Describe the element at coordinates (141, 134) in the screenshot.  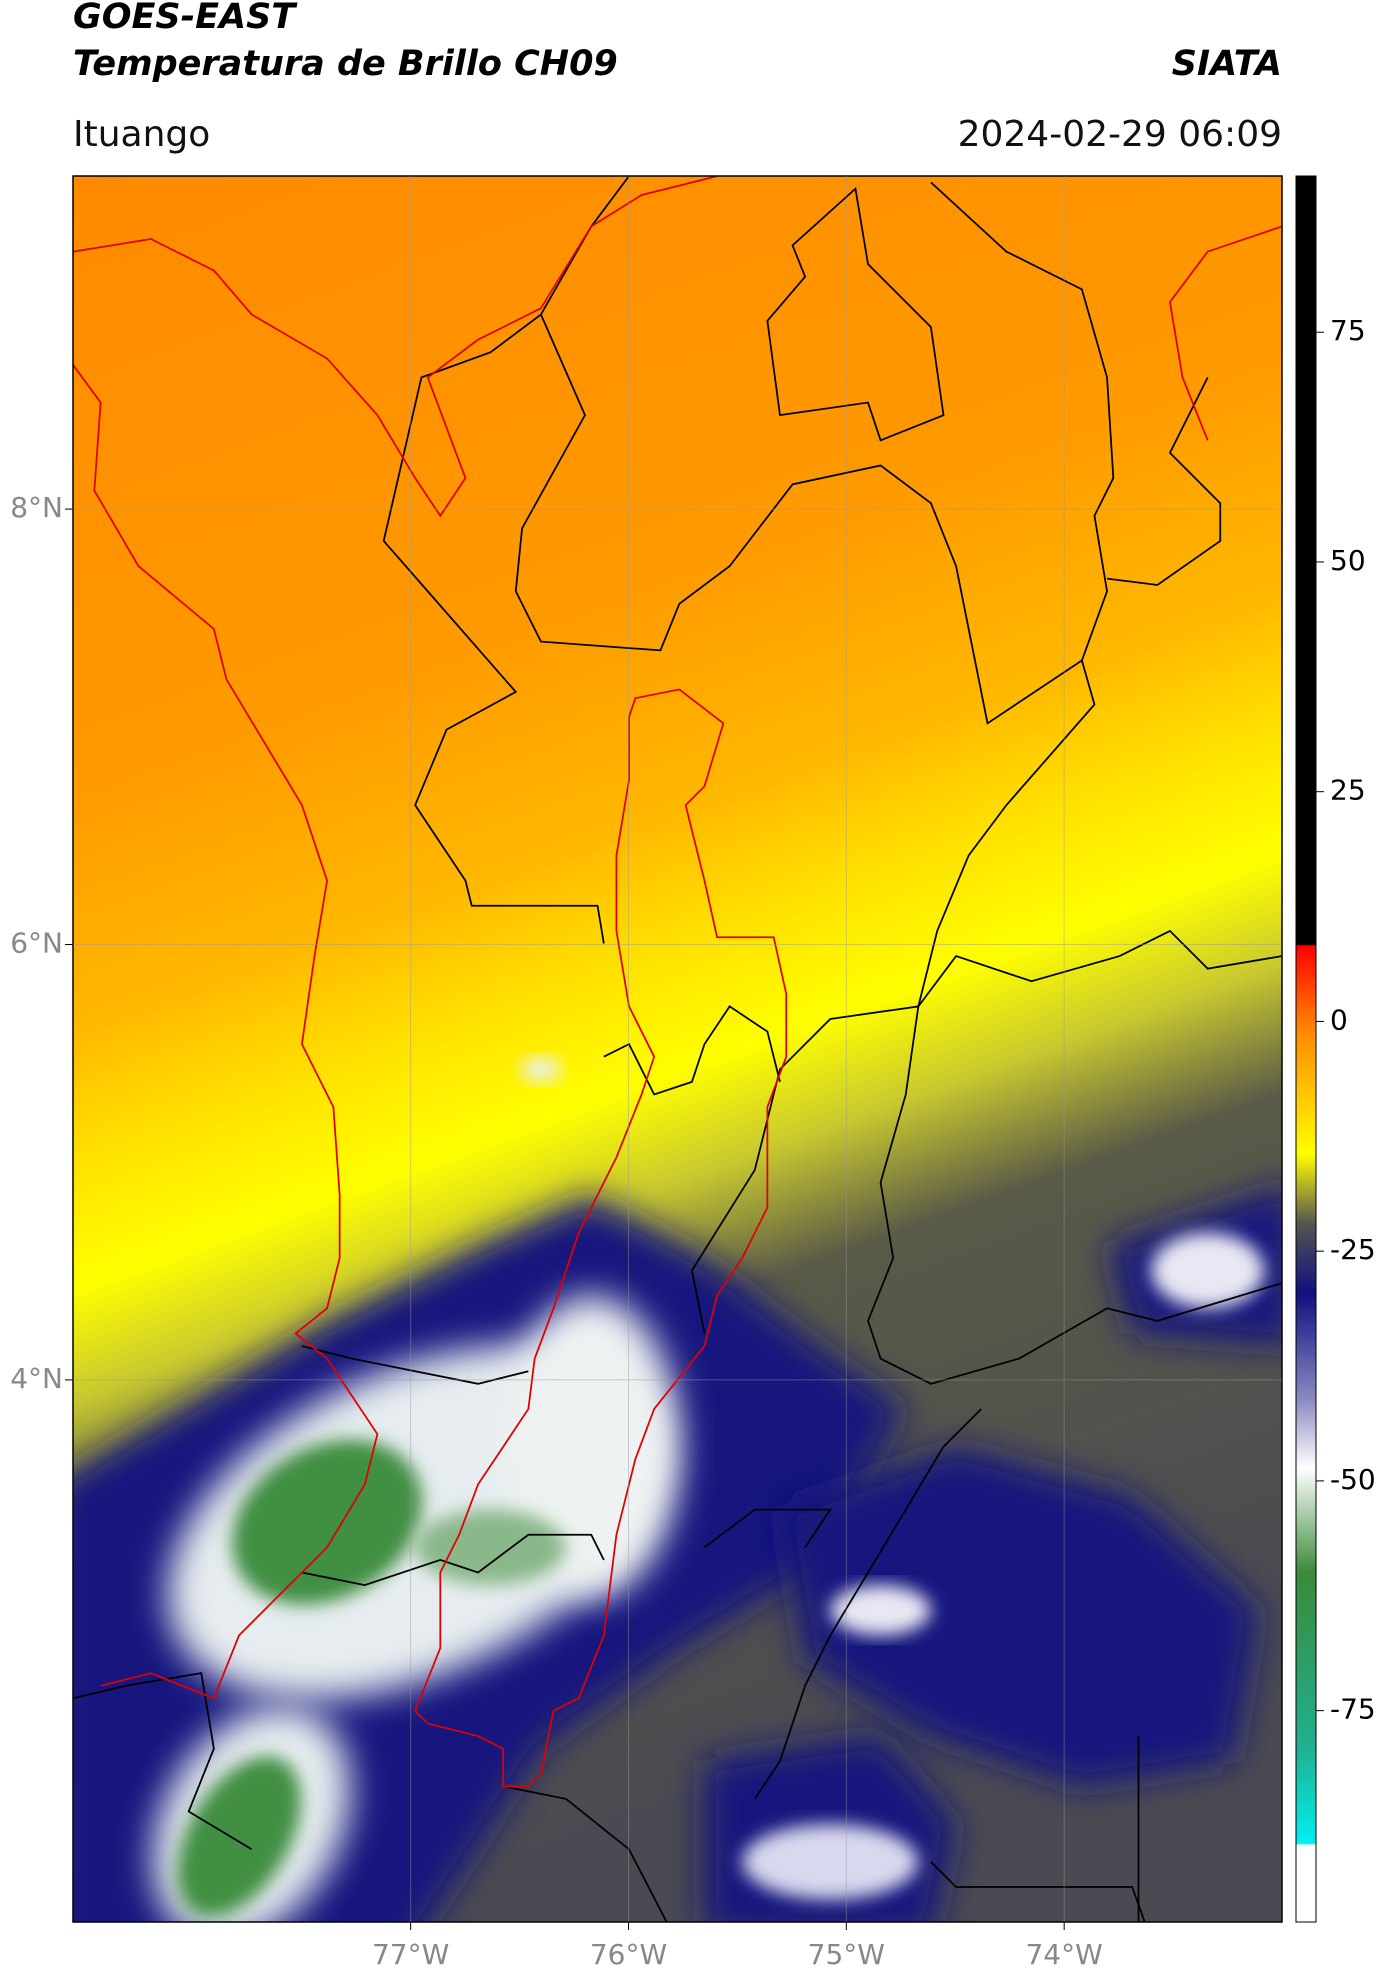
I see `location: Ituango` at that location.